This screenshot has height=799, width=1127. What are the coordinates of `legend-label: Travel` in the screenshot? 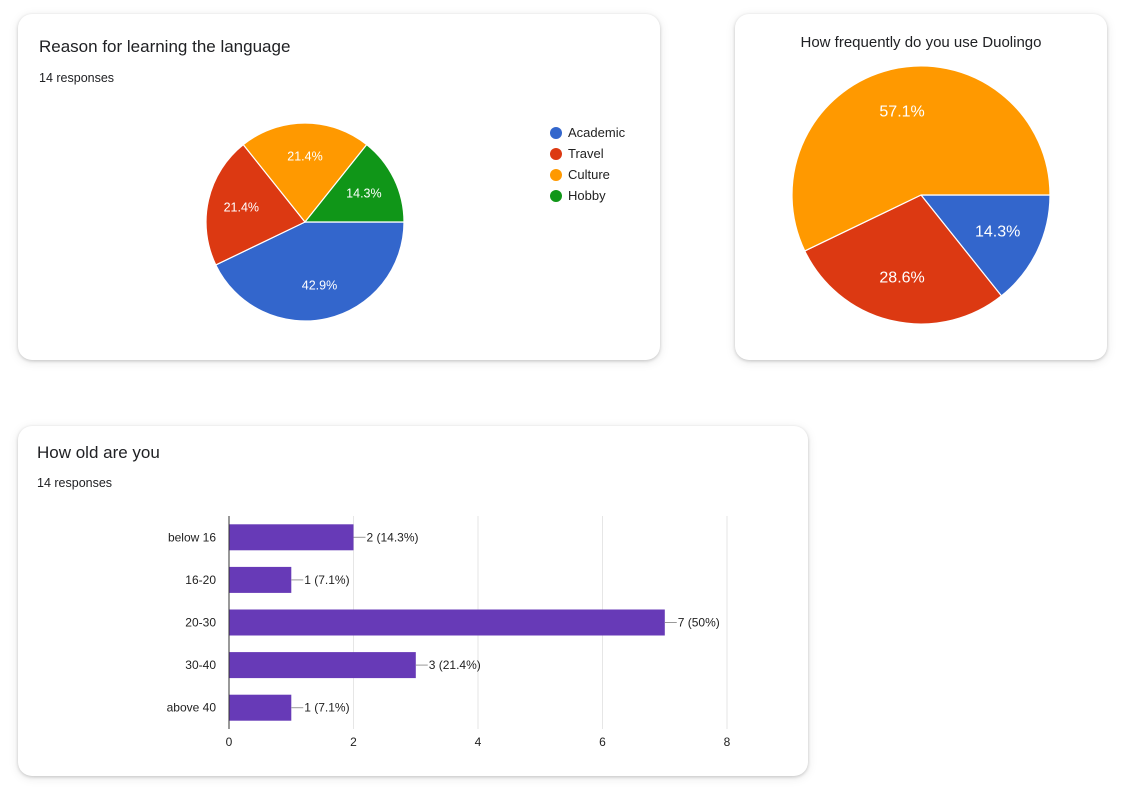 It's located at (586, 153).